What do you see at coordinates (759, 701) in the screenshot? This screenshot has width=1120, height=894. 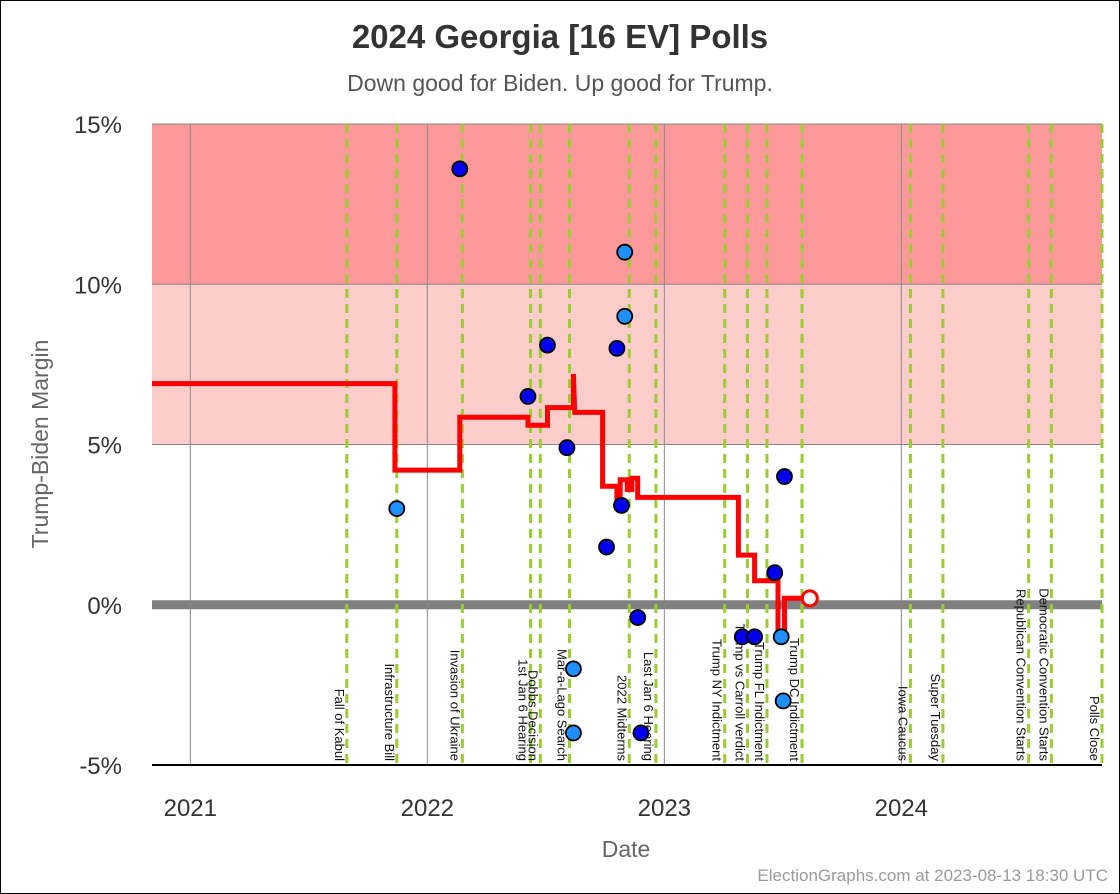 I see `event-label: Trump FL Indictment` at bounding box center [759, 701].